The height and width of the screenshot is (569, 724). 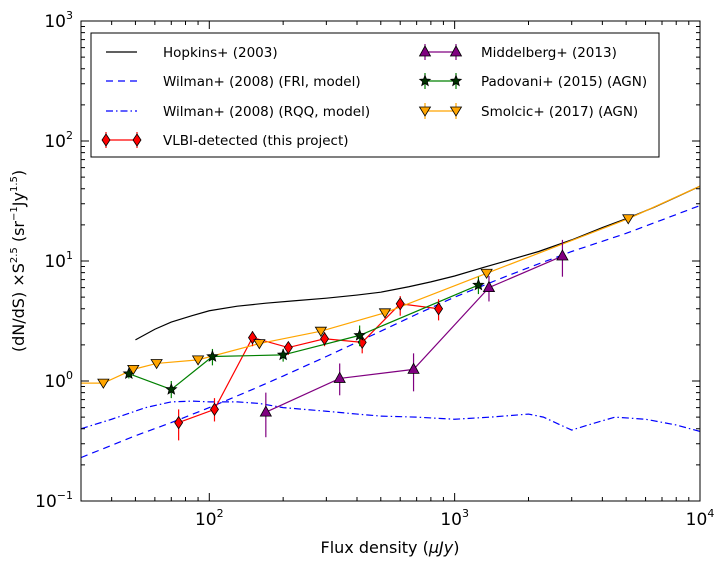 I want to click on x-axis-label: Flux density (μJy), so click(x=390, y=547).